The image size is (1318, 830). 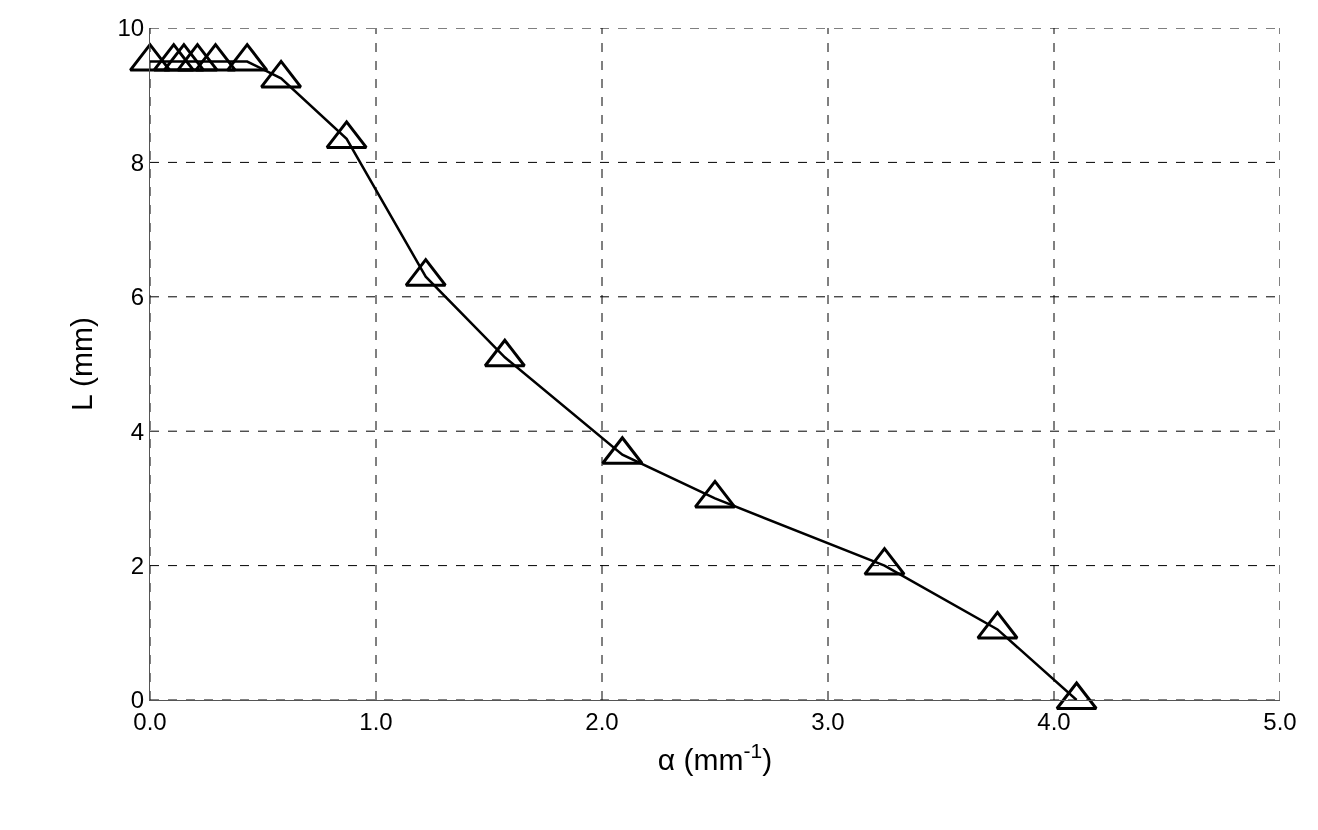 I want to click on y-tick-label: 6, so click(x=137, y=297).